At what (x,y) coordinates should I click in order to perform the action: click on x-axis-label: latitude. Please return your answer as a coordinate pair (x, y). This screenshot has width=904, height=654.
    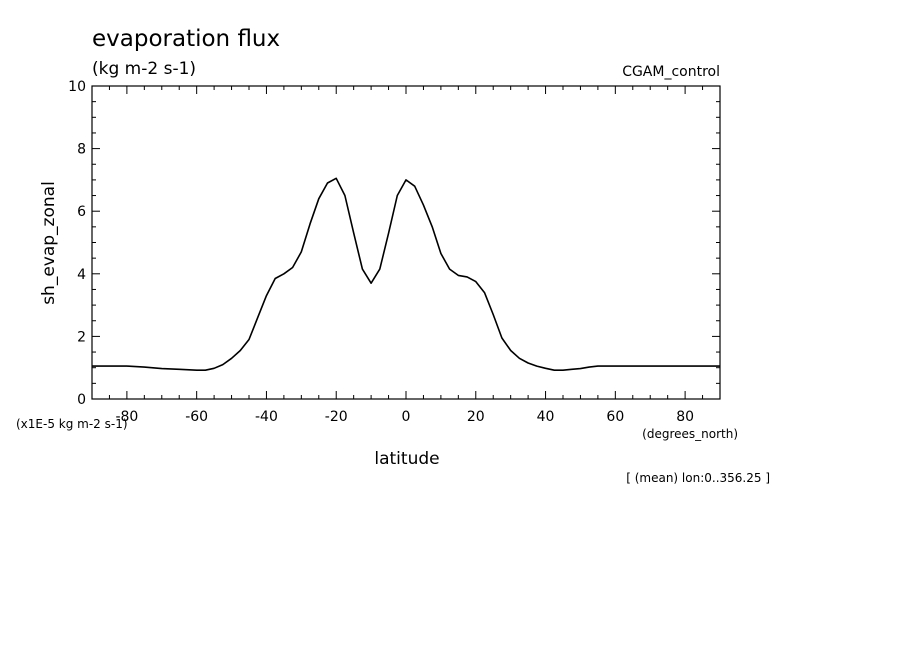
    Looking at the image, I should click on (406, 459).